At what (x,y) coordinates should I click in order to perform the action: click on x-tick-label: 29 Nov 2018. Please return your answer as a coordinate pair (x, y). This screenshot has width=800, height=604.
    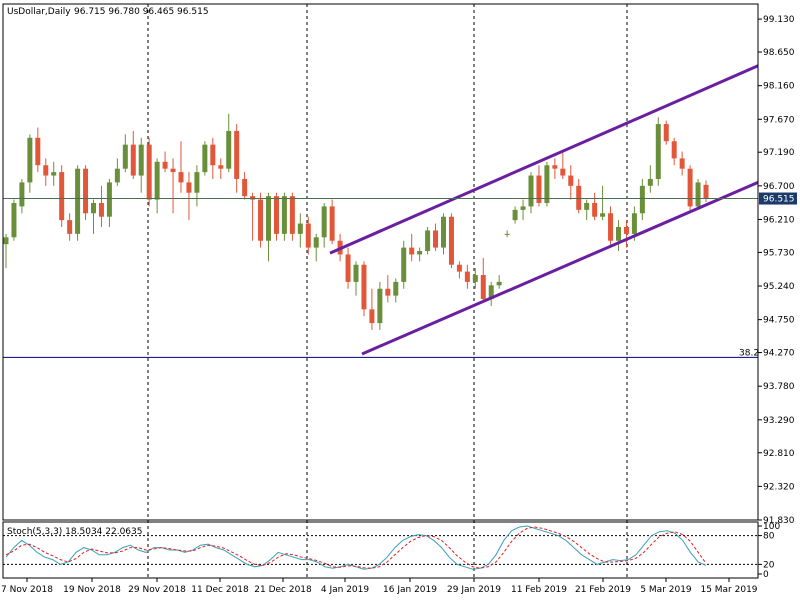
    Looking at the image, I should click on (157, 590).